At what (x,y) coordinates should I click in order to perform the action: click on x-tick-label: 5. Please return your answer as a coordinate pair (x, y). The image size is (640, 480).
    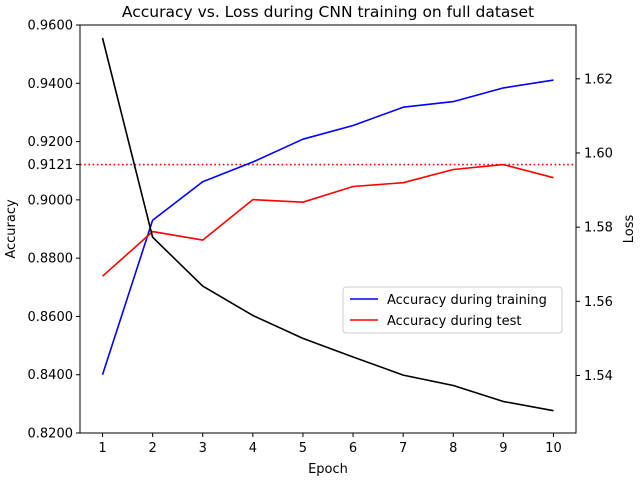
    Looking at the image, I should click on (303, 448).